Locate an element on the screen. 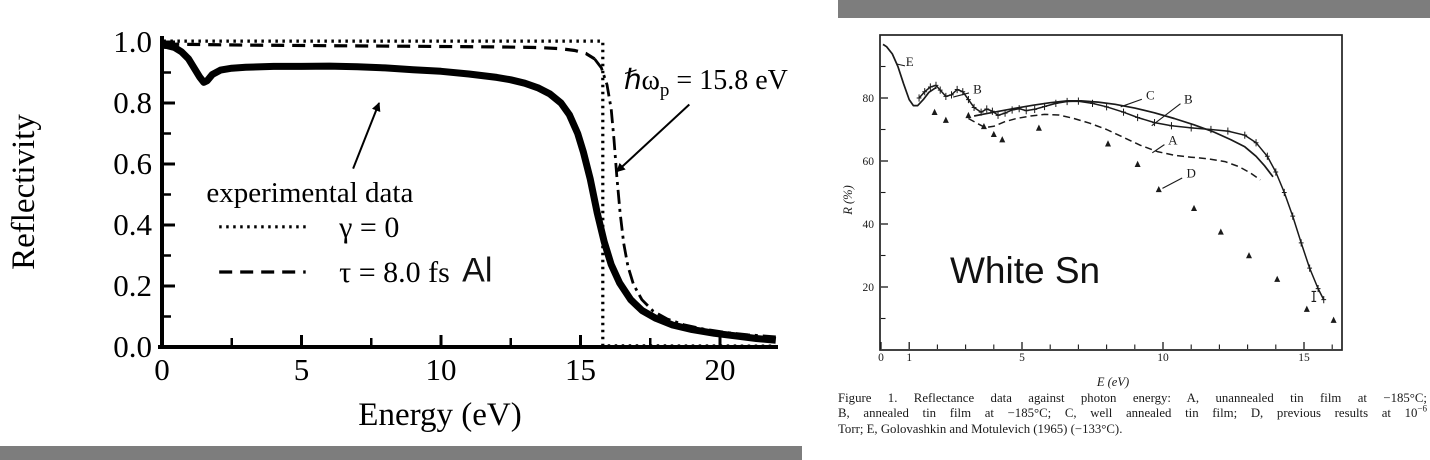 The height and width of the screenshot is (460, 1430). curve-label-leader-C is located at coordinates (1131, 103).